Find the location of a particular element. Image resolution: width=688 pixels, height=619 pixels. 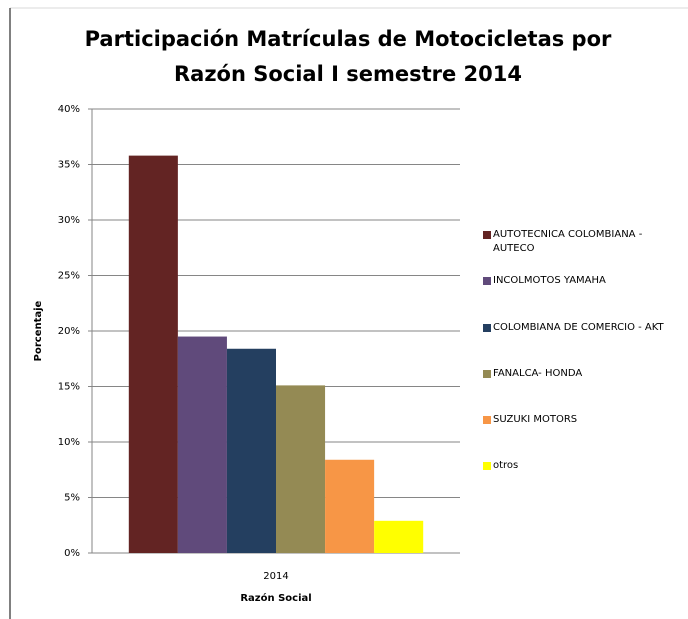

legend-label: INCOLMOTOS YAMAHA is located at coordinates (549, 280).